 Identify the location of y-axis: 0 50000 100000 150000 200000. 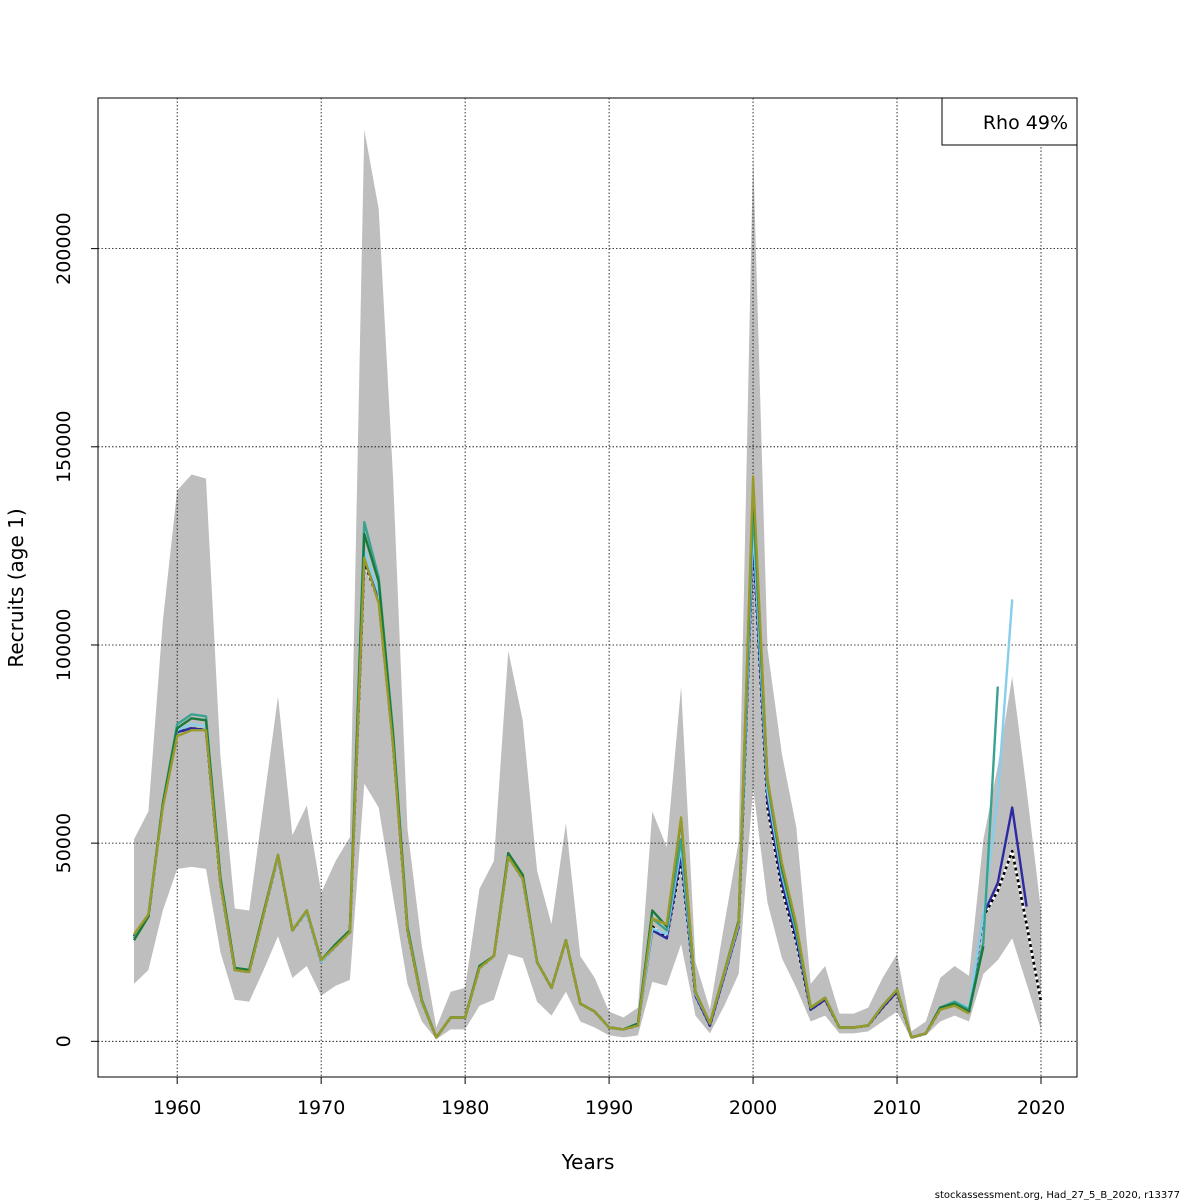
(76, 629).